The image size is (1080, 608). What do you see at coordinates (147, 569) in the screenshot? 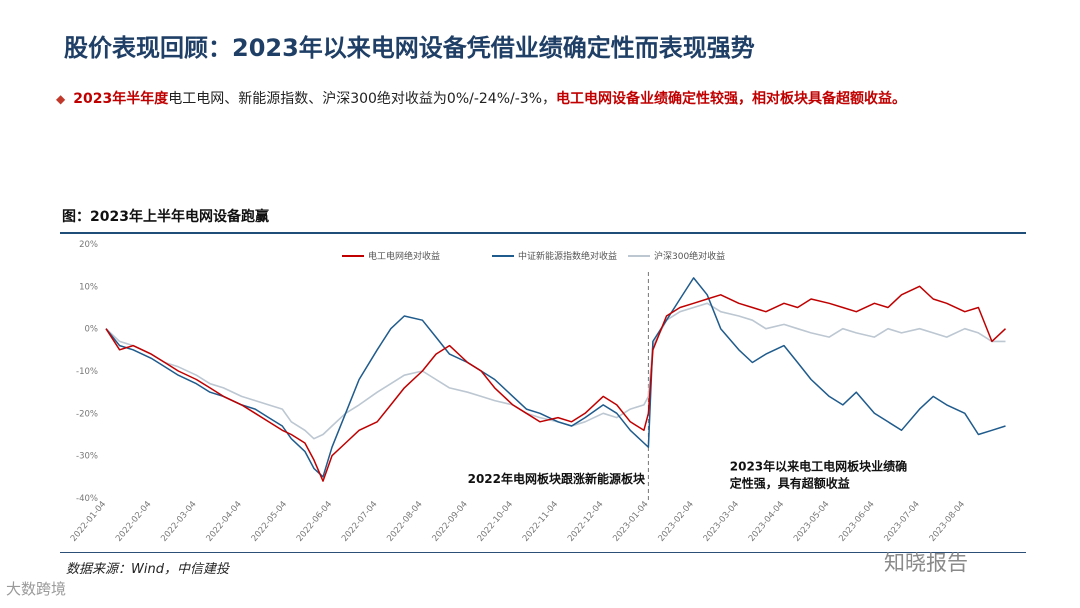
I see `data-source: 数据来源：Wind，中信建投` at bounding box center [147, 569].